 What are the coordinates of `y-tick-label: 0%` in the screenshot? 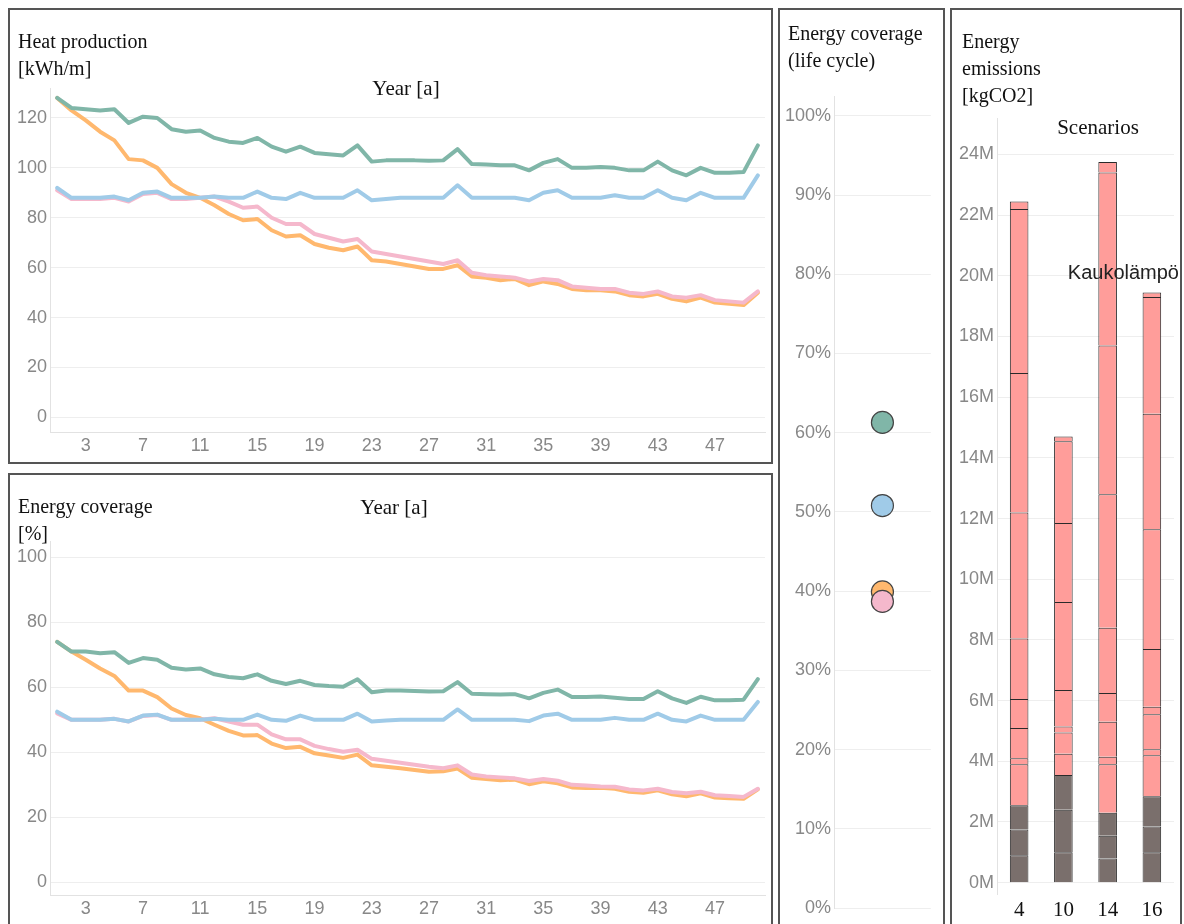 It's located at (818, 906).